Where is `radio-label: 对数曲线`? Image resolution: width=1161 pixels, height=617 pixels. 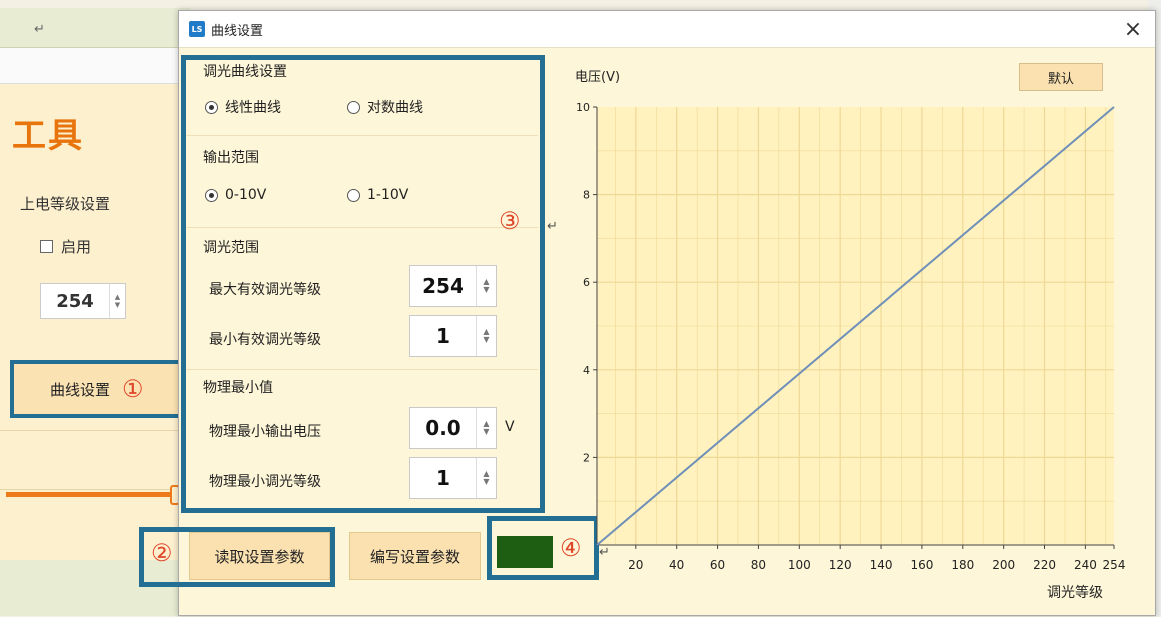 radio-label: 对数曲线 is located at coordinates (395, 108).